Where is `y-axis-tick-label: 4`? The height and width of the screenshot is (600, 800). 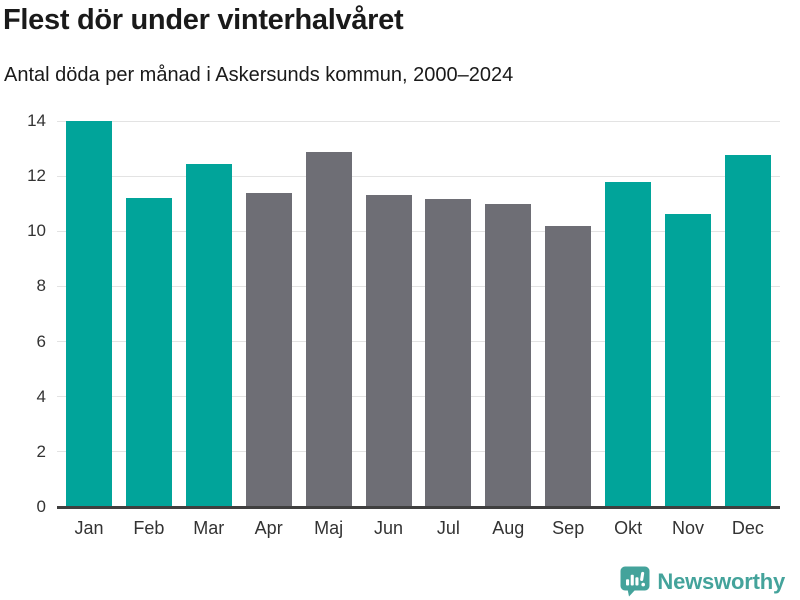
y-axis-tick-label: 4 is located at coordinates (41, 396).